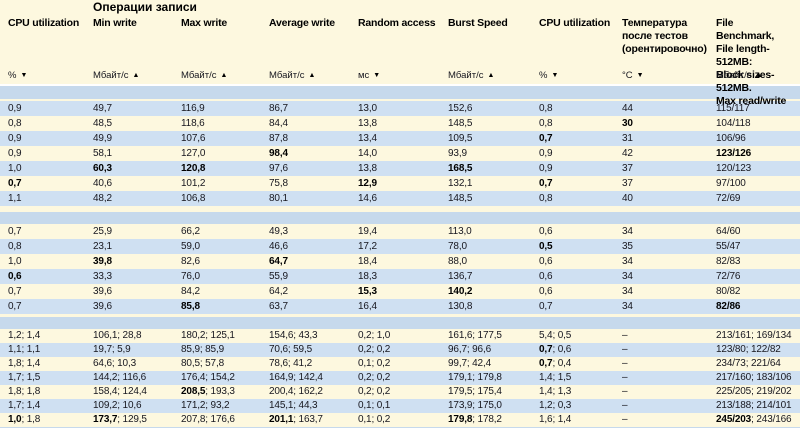 Image resolution: width=800 pixels, height=428 pixels. I want to click on table-cell: 164,9; 142,4, so click(296, 377).